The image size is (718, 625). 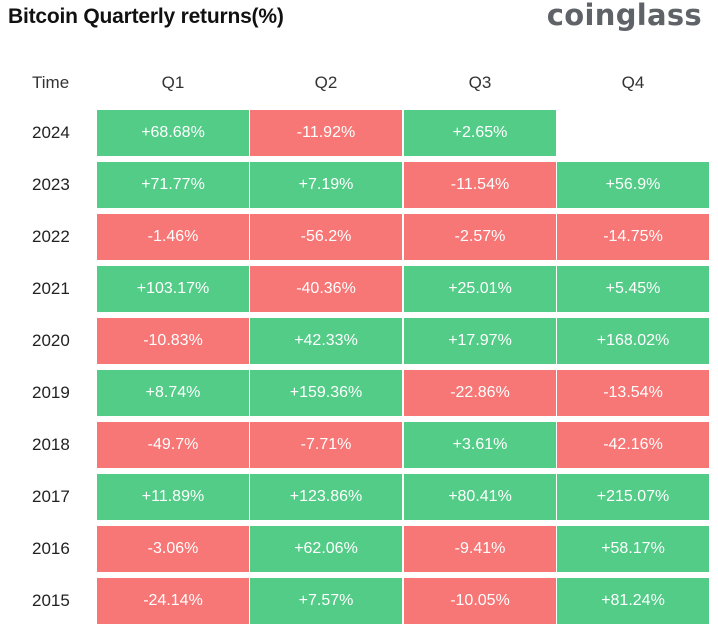 What do you see at coordinates (480, 549) in the screenshot?
I see `return-cell: -9.41%` at bounding box center [480, 549].